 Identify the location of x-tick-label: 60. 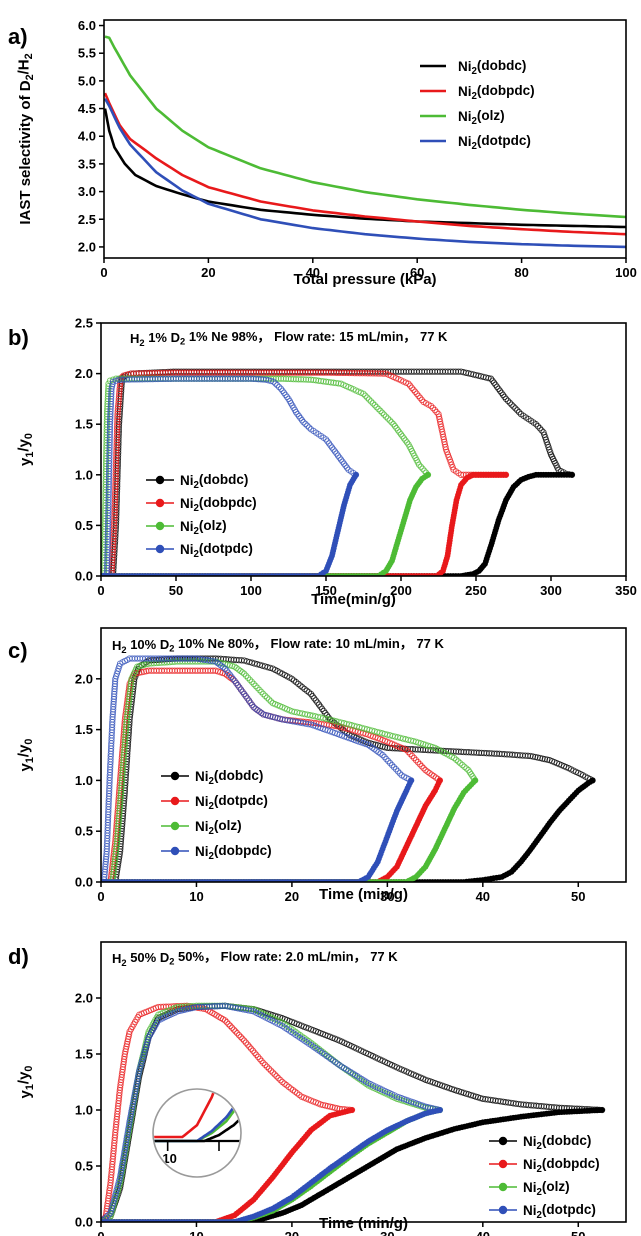
(417, 272).